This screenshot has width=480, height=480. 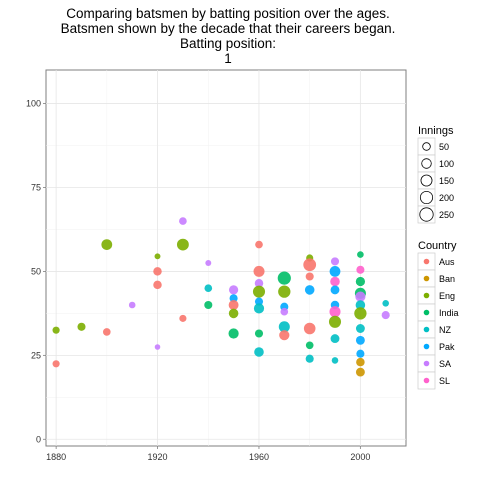 I want to click on x-tick-label: 2000, so click(x=360, y=457).